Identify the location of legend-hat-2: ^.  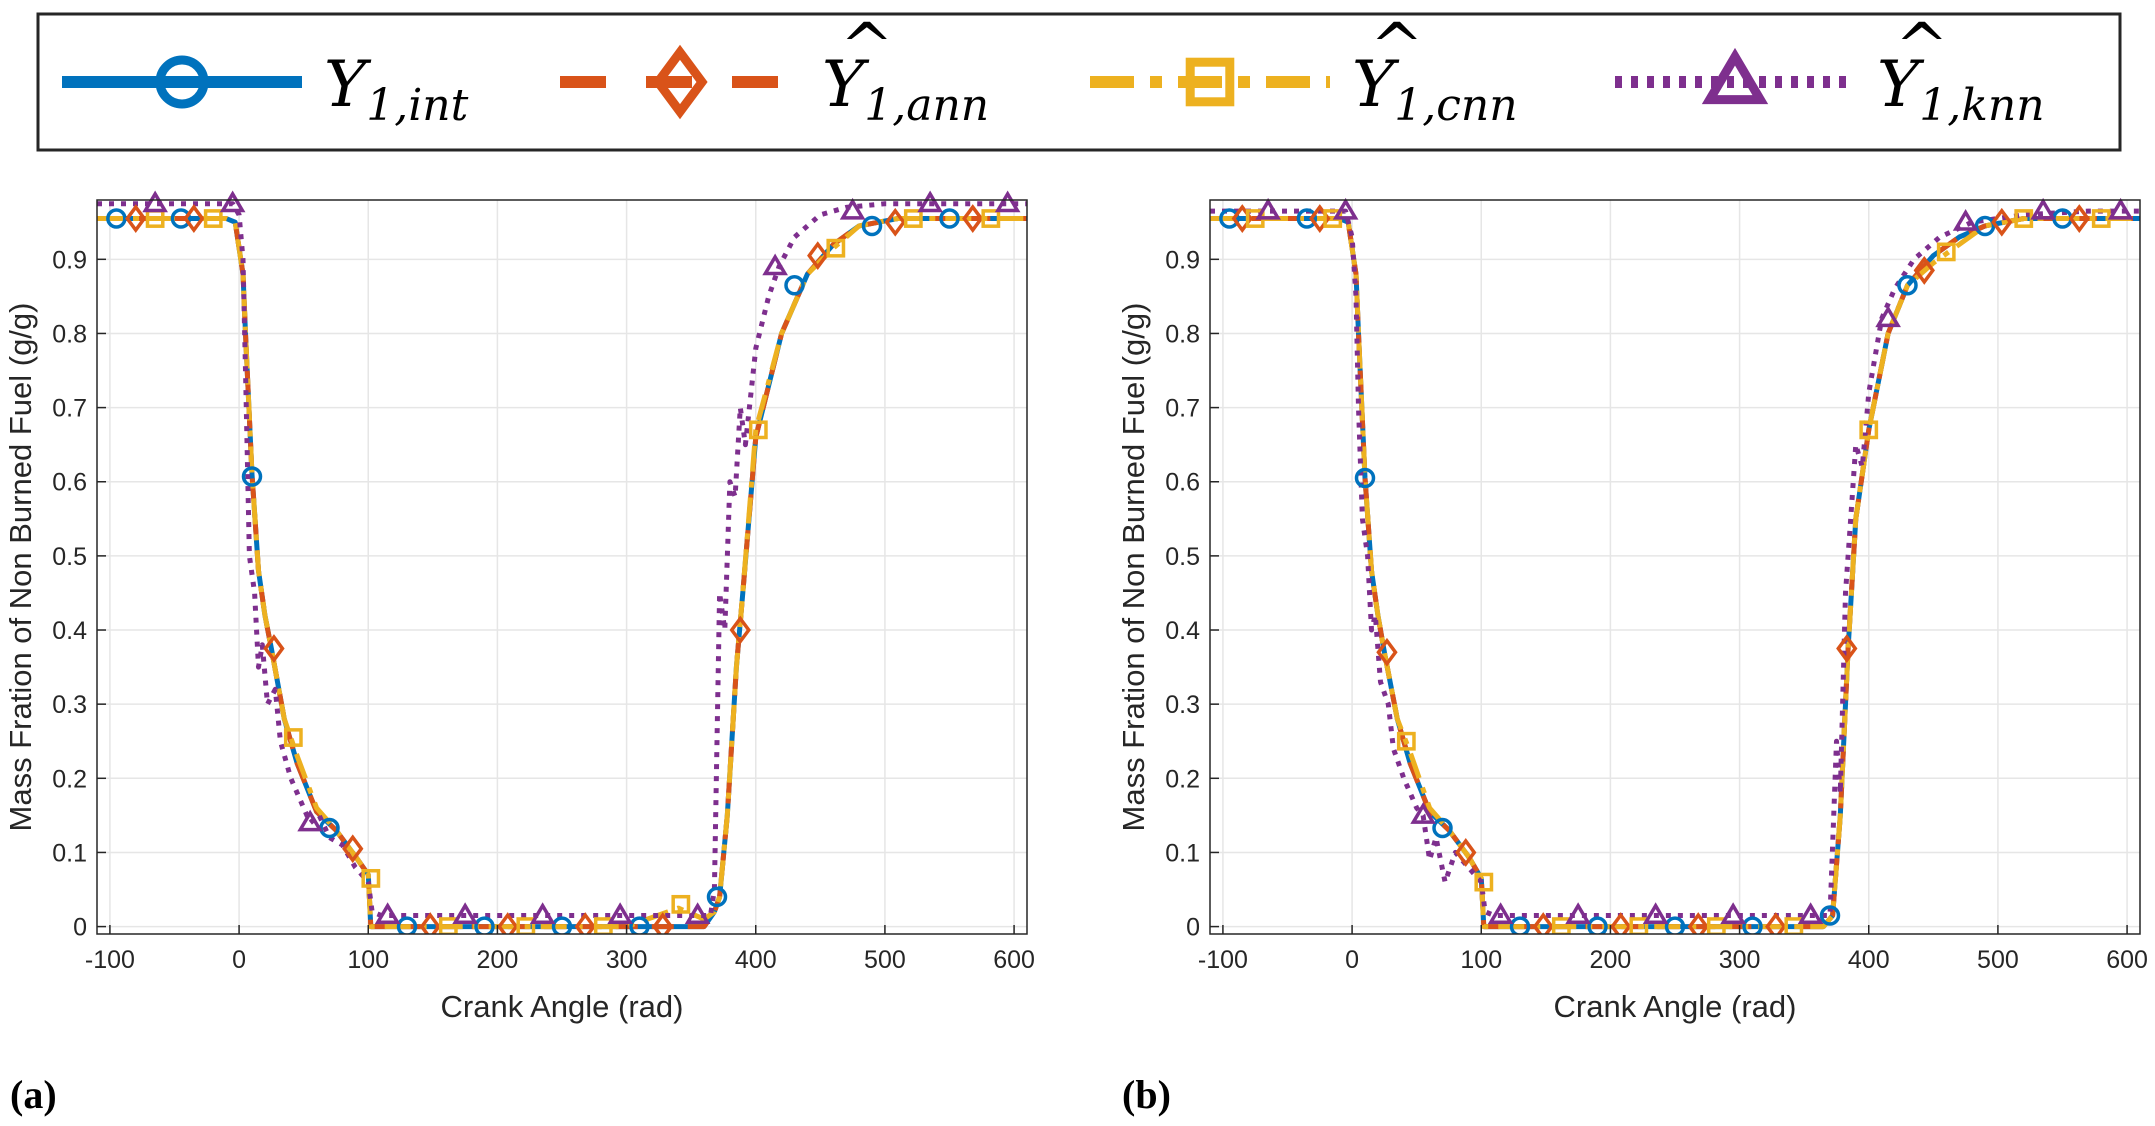
(867, 47).